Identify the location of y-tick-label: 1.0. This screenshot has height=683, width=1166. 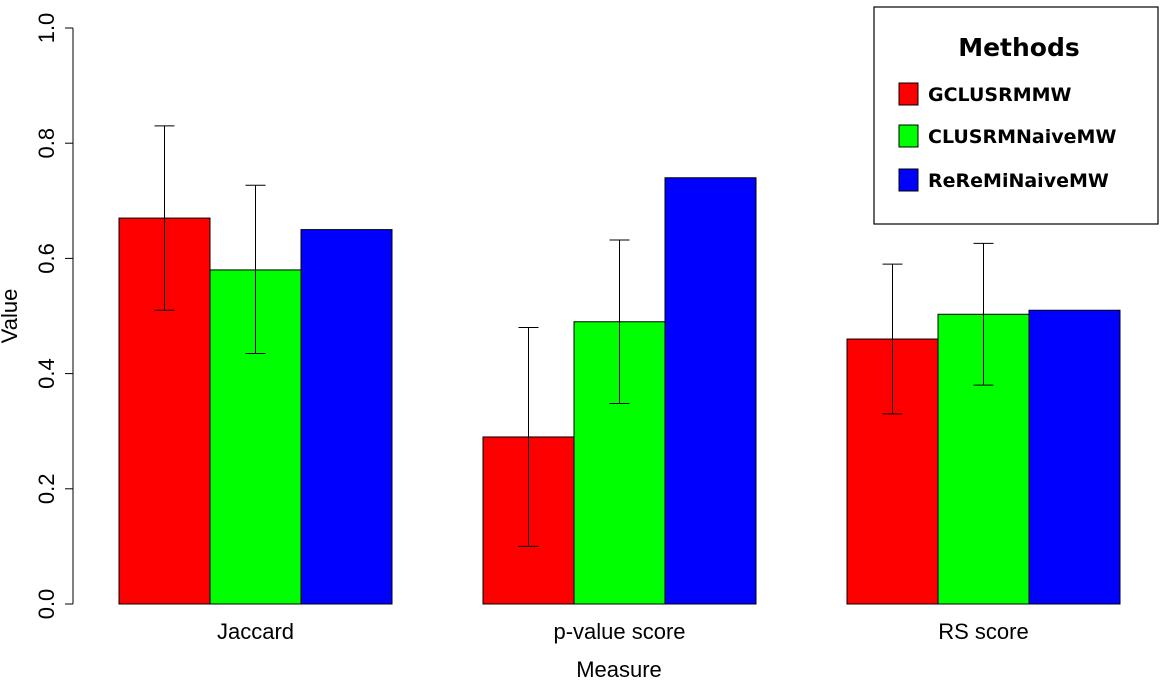
(46, 28).